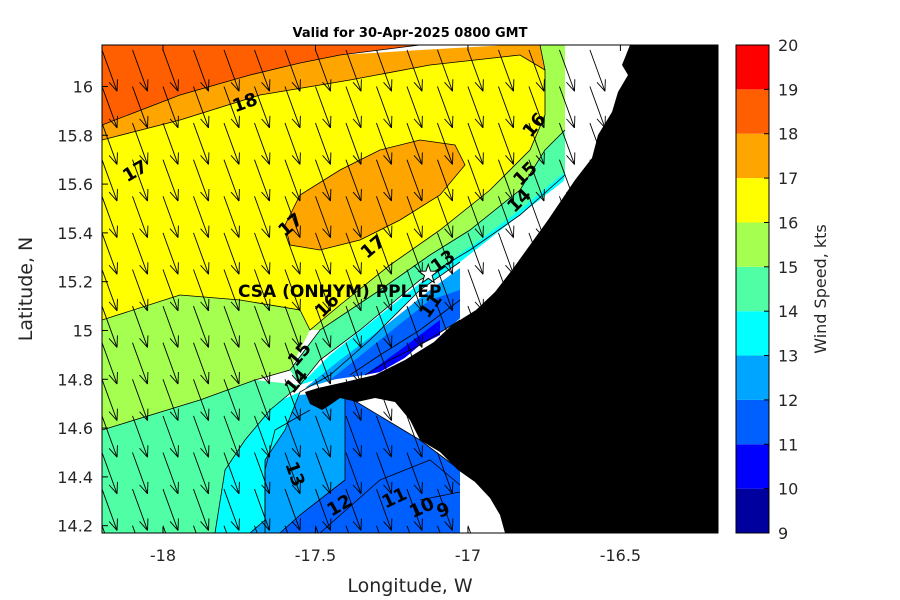 The width and height of the screenshot is (900, 600). What do you see at coordinates (75, 135) in the screenshot?
I see `y-tick-label: 15.8` at bounding box center [75, 135].